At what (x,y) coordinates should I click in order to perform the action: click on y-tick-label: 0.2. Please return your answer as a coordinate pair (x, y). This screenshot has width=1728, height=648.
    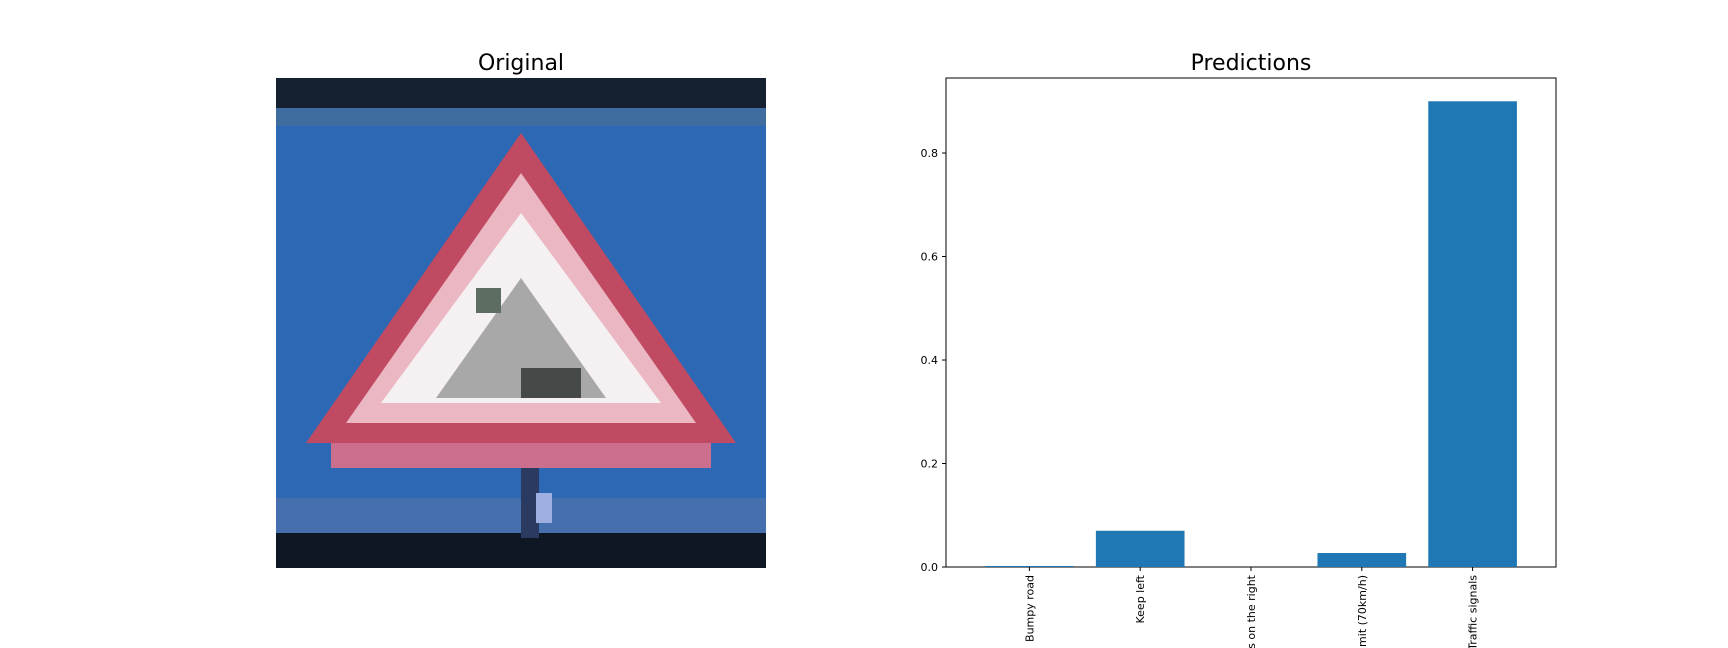
    Looking at the image, I should click on (930, 464).